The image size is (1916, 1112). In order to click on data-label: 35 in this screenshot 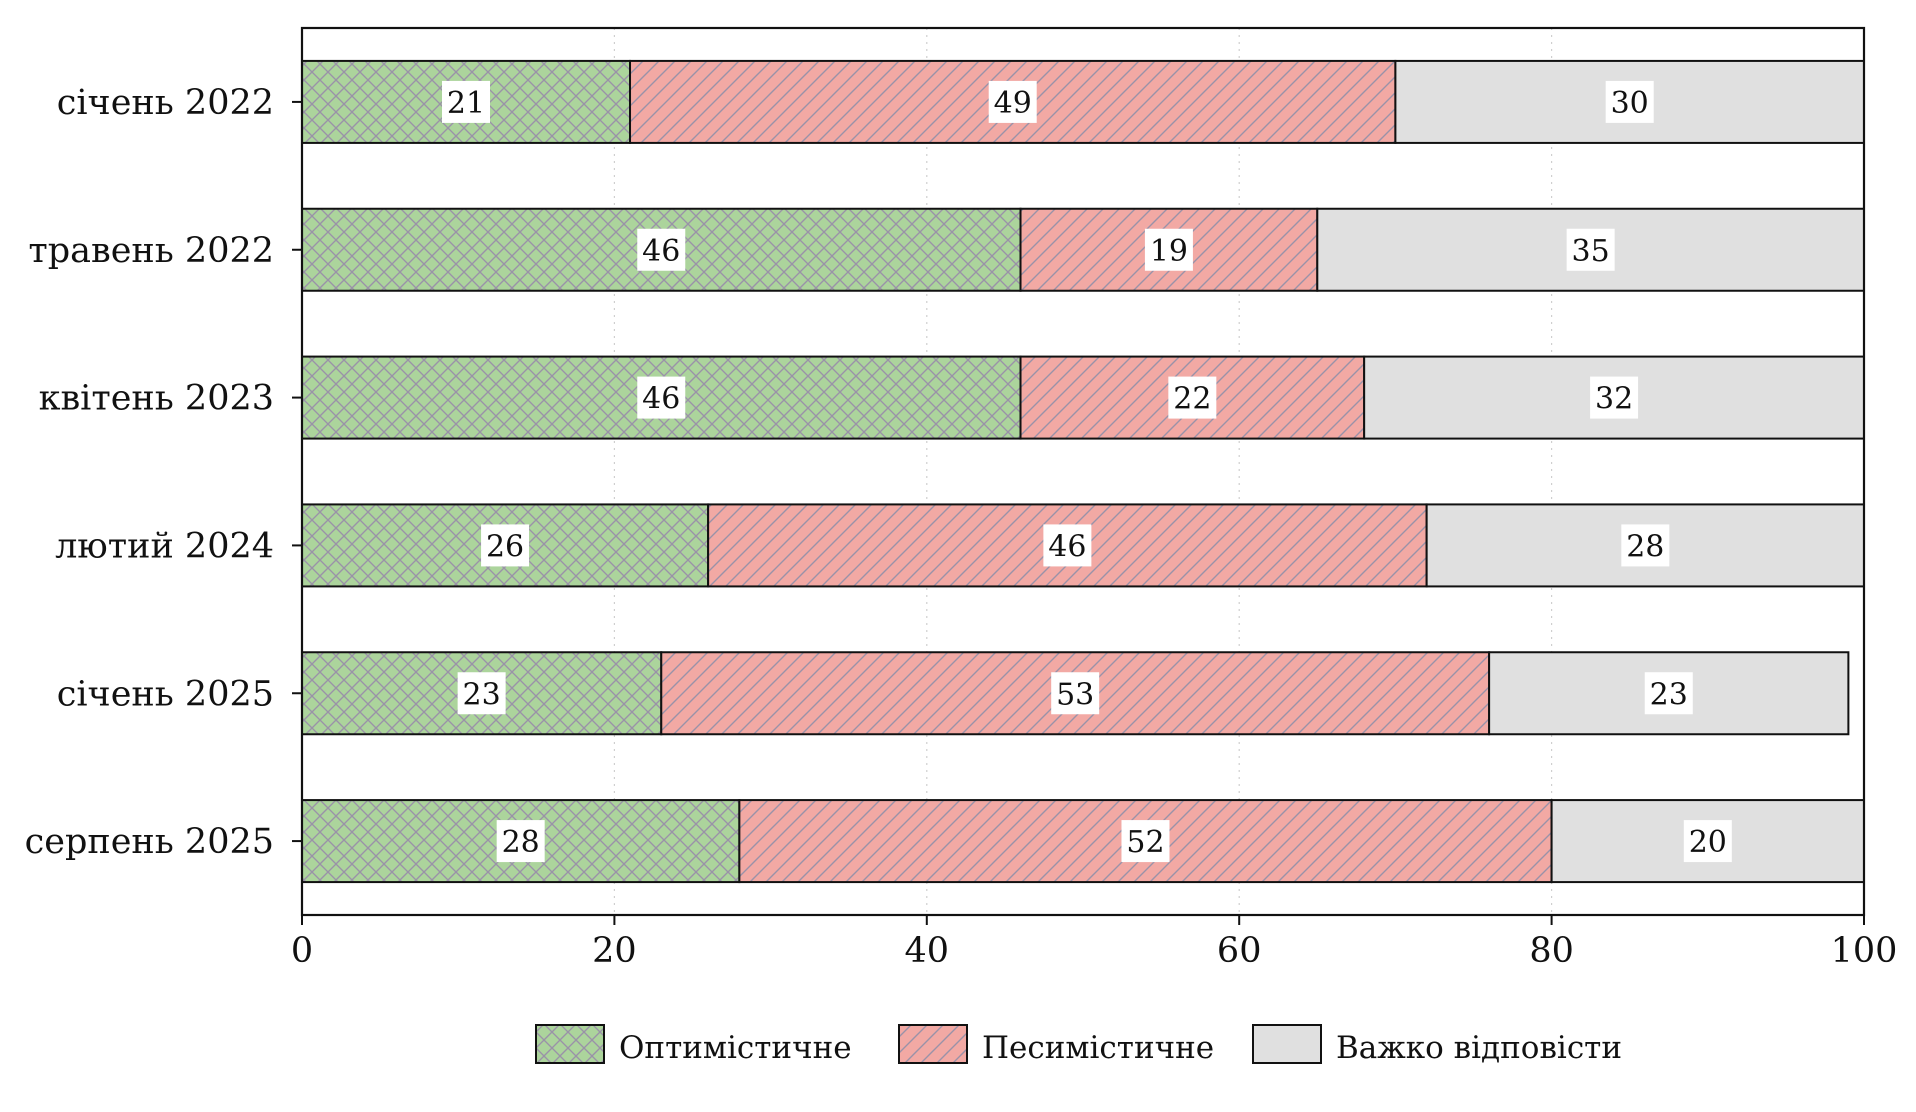, I will do `click(1591, 251)`.